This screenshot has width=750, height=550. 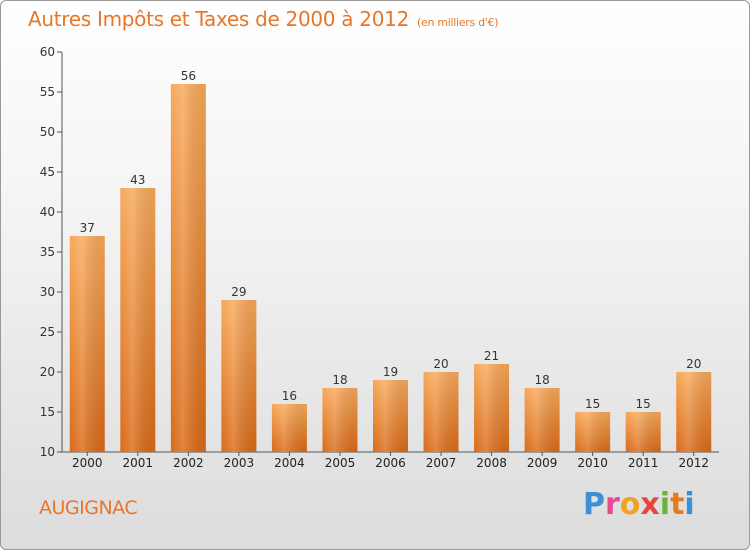 I want to click on bar-sheen-2012, so click(x=694, y=412).